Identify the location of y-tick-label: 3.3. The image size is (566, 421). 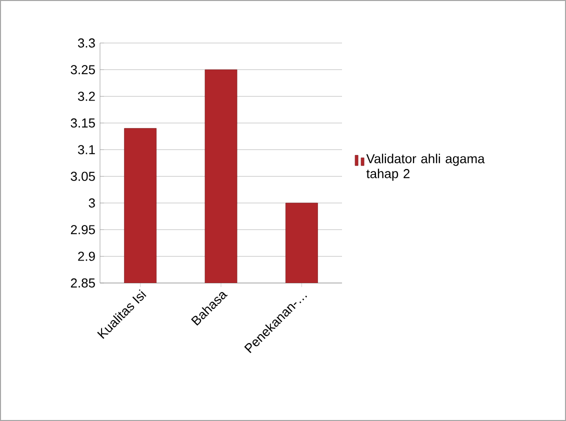
(86, 43).